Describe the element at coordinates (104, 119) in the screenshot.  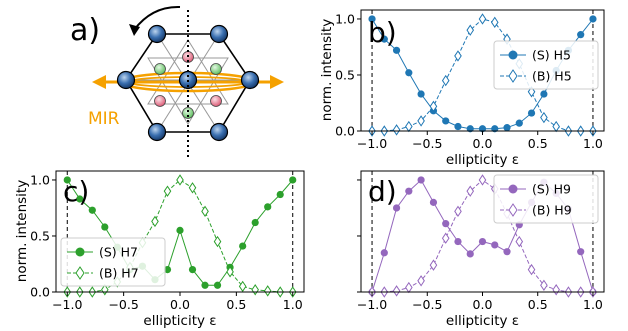
I see `mir-label: MIR` at that location.